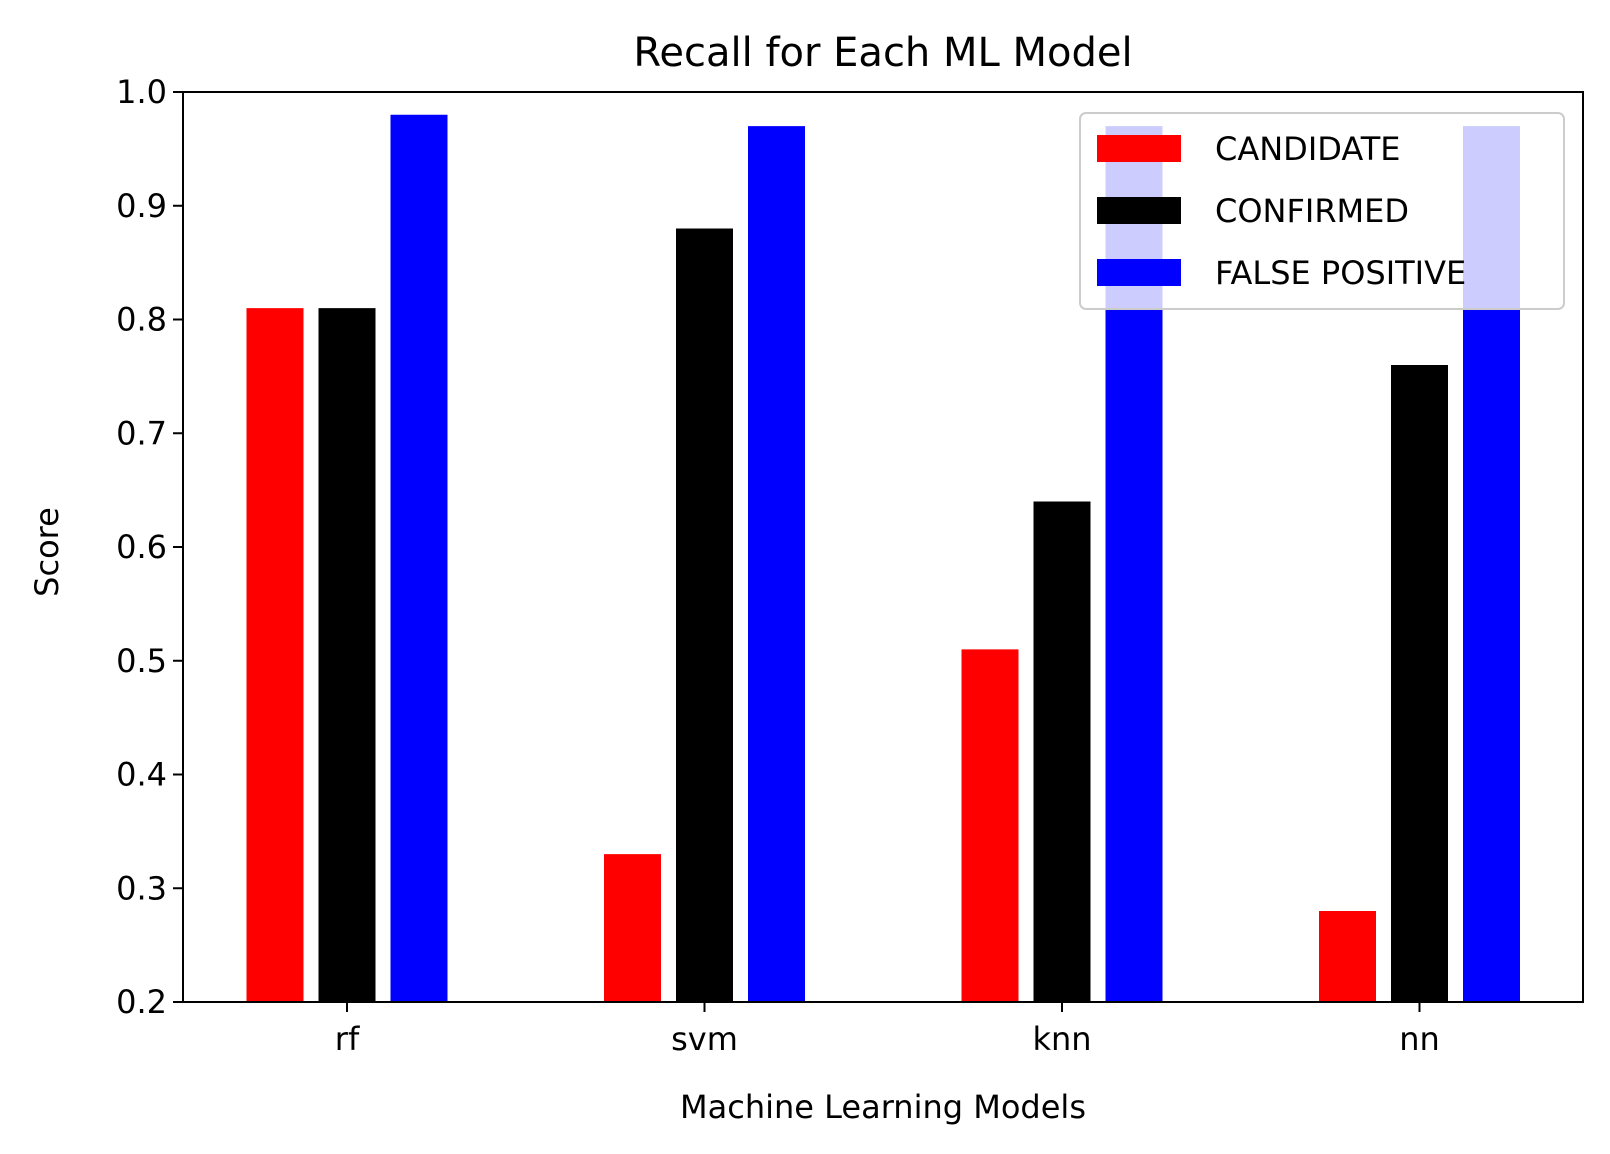 The image size is (1610, 1154). What do you see at coordinates (704, 1039) in the screenshot?
I see `x-tick-label-svm: svm` at bounding box center [704, 1039].